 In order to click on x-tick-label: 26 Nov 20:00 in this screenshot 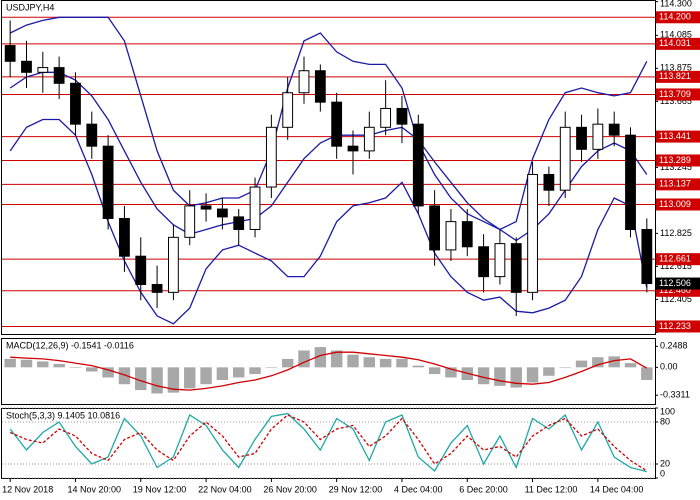, I will do `click(290, 489)`.